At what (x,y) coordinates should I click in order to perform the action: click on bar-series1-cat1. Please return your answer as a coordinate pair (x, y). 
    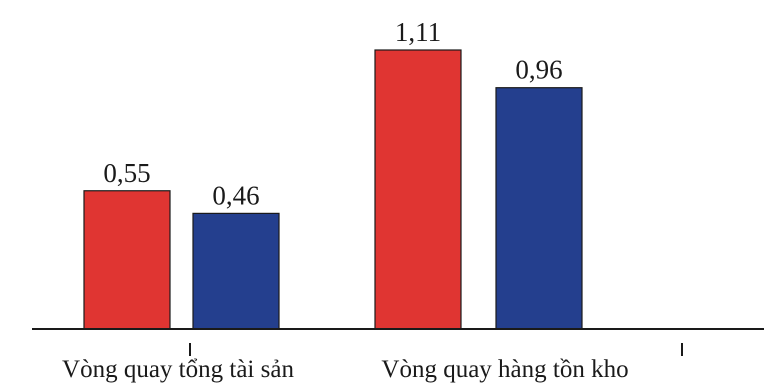
    Looking at the image, I should click on (127, 260).